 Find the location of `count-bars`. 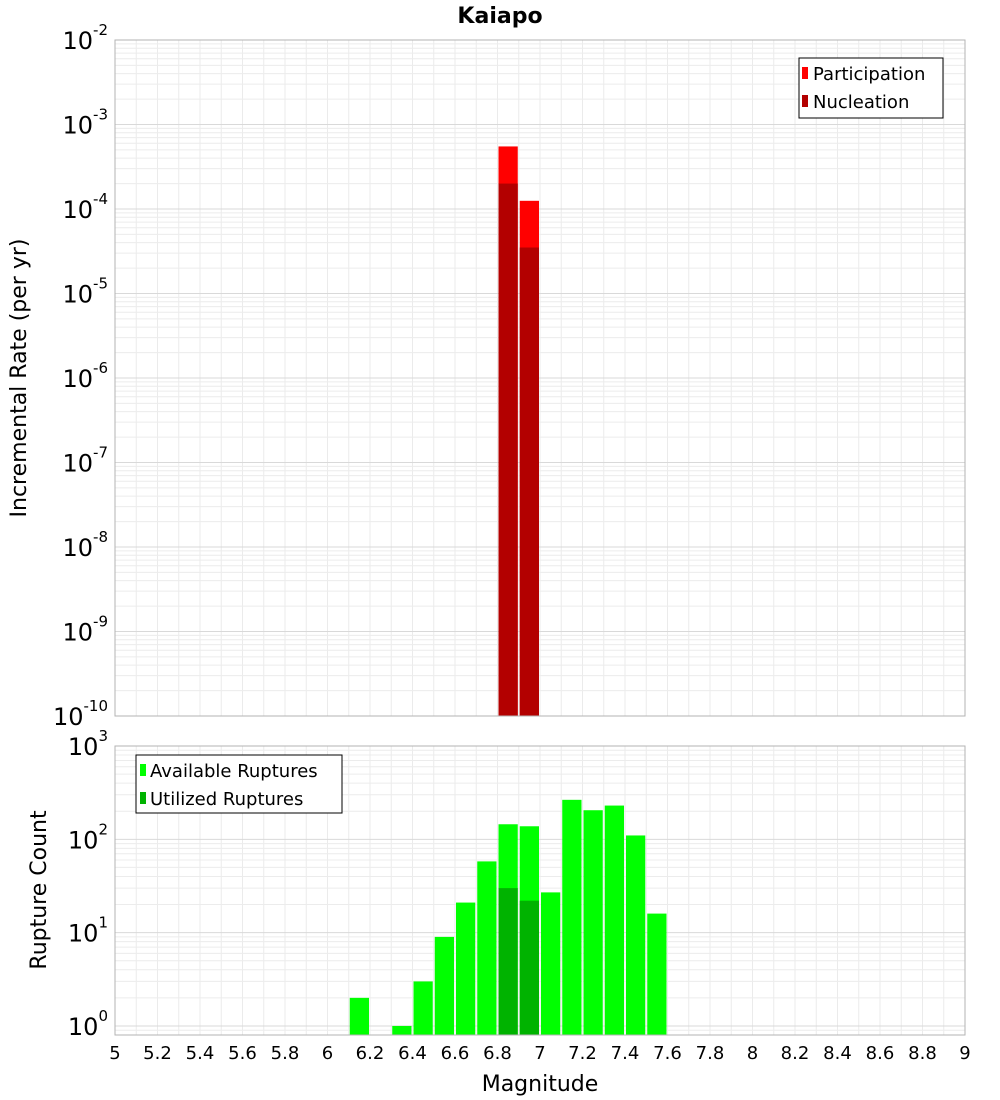

count-bars is located at coordinates (508, 917).